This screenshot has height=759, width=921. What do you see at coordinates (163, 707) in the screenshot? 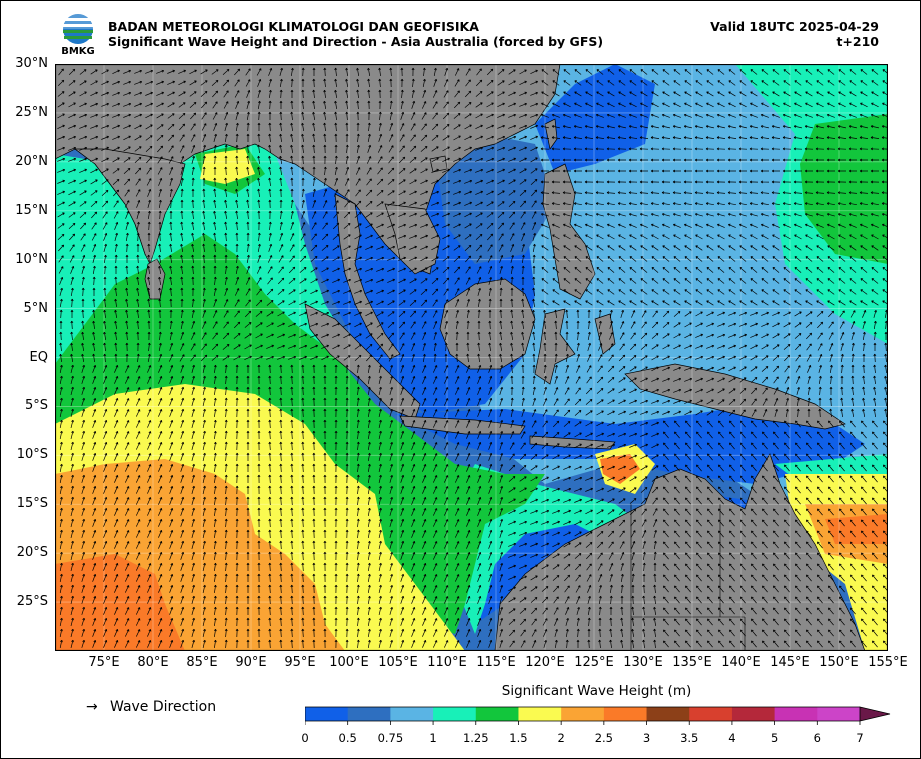
I see `wave-direction-legend-label: Wave Direction` at bounding box center [163, 707].